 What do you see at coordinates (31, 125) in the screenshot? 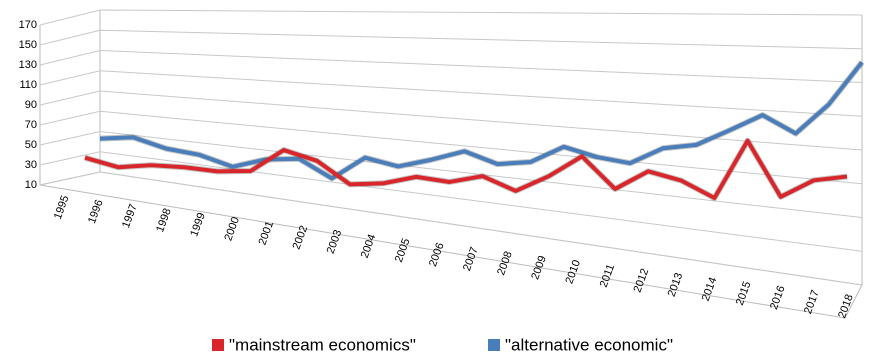
I see `y-tick-label: 70` at bounding box center [31, 125].